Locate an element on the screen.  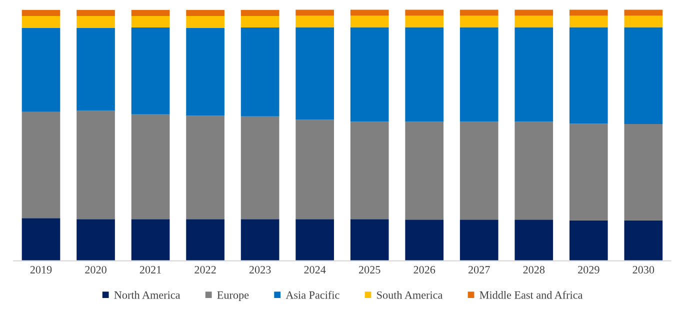
x-tick-label: 2024 is located at coordinates (315, 270).